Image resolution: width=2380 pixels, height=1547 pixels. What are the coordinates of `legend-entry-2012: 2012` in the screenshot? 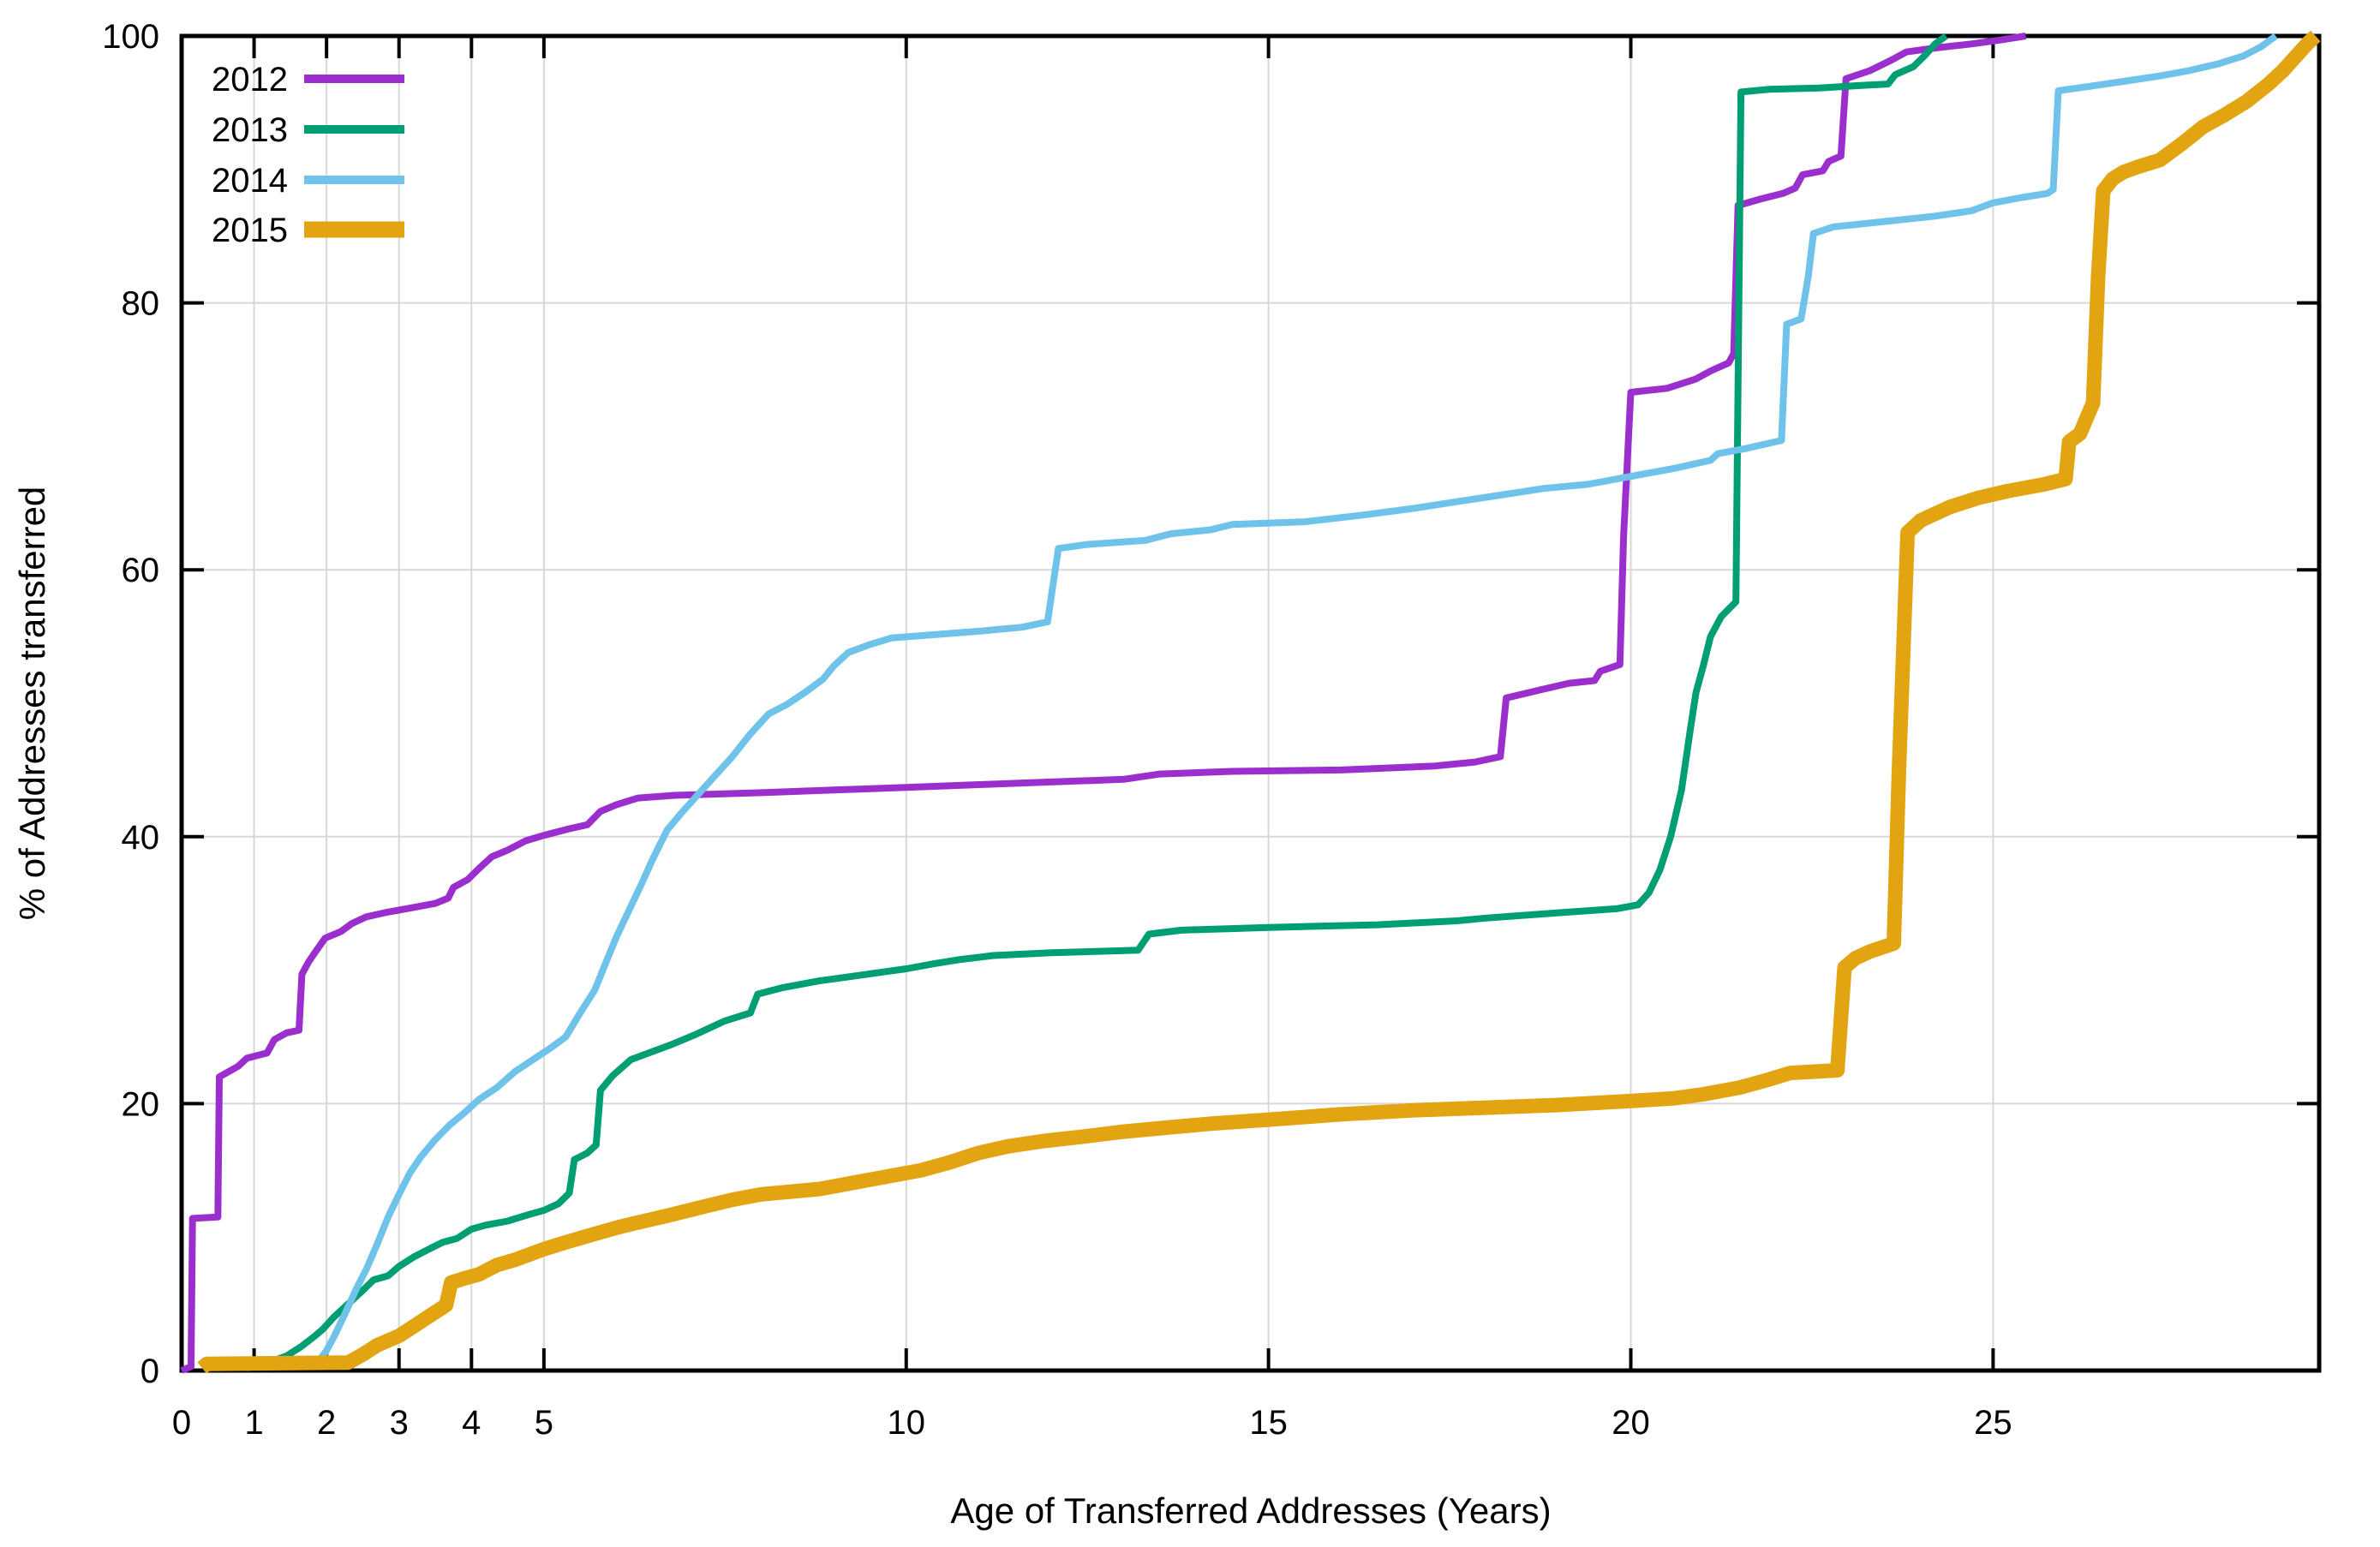 It's located at (308, 80).